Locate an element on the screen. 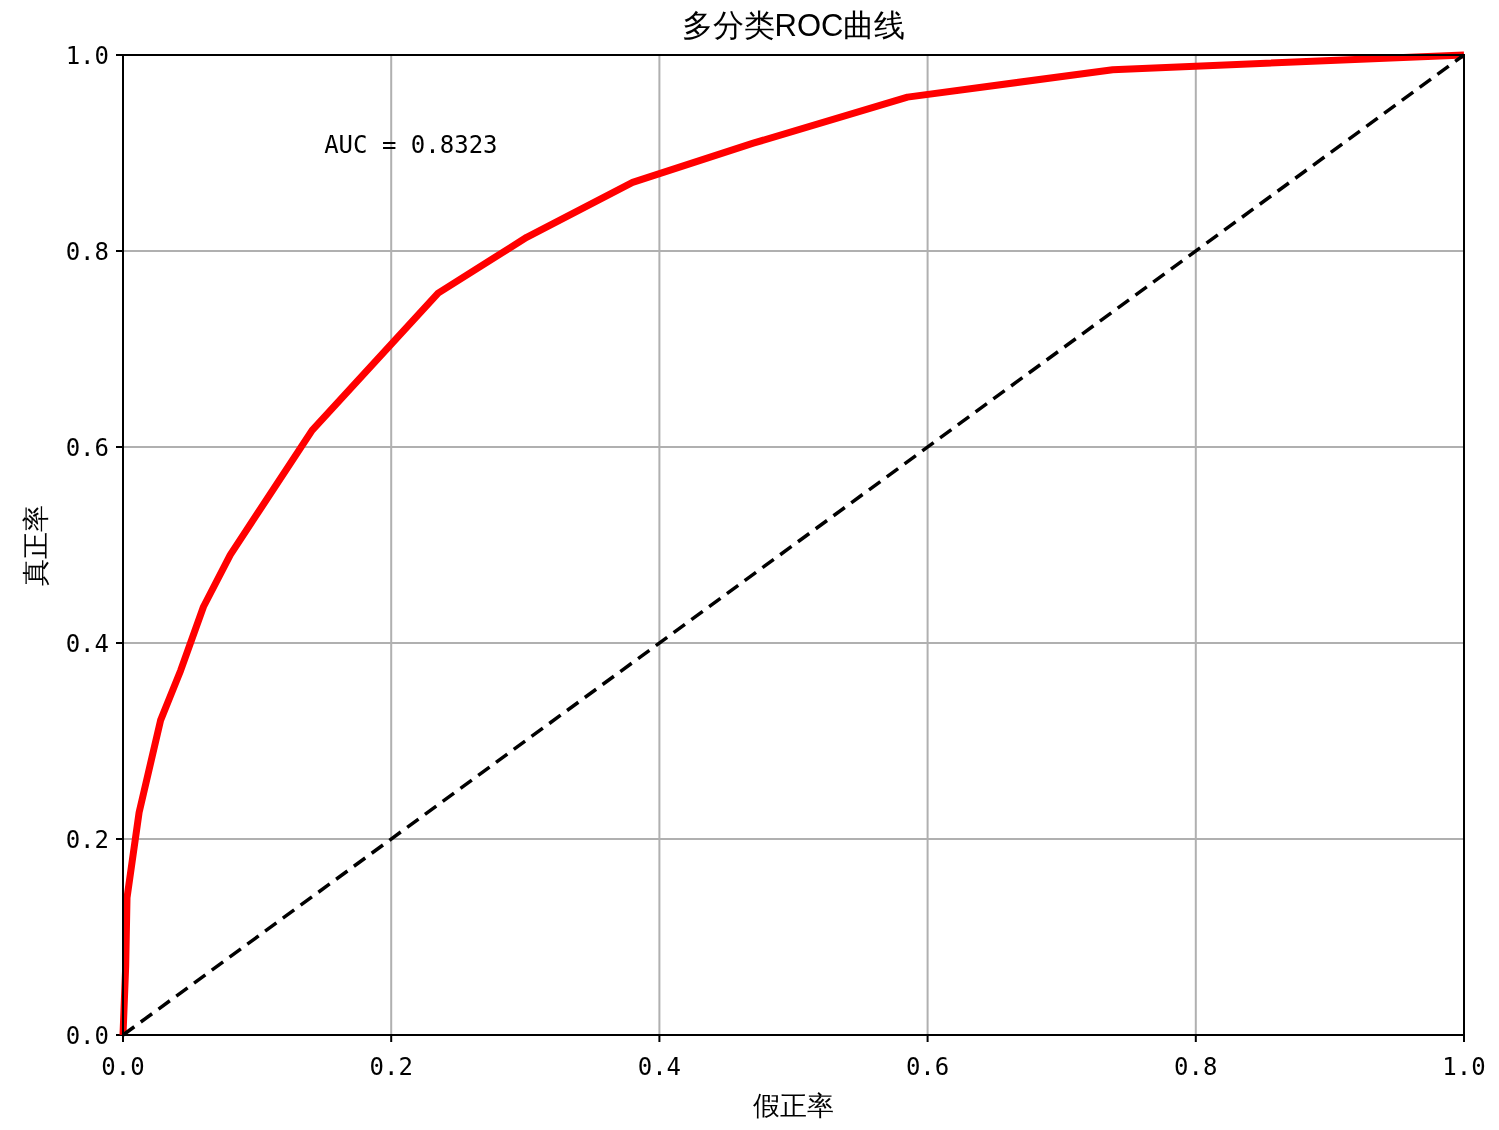 Image resolution: width=1499 pixels, height=1130 pixels. y-tick-label: 0.4 is located at coordinates (87, 644).